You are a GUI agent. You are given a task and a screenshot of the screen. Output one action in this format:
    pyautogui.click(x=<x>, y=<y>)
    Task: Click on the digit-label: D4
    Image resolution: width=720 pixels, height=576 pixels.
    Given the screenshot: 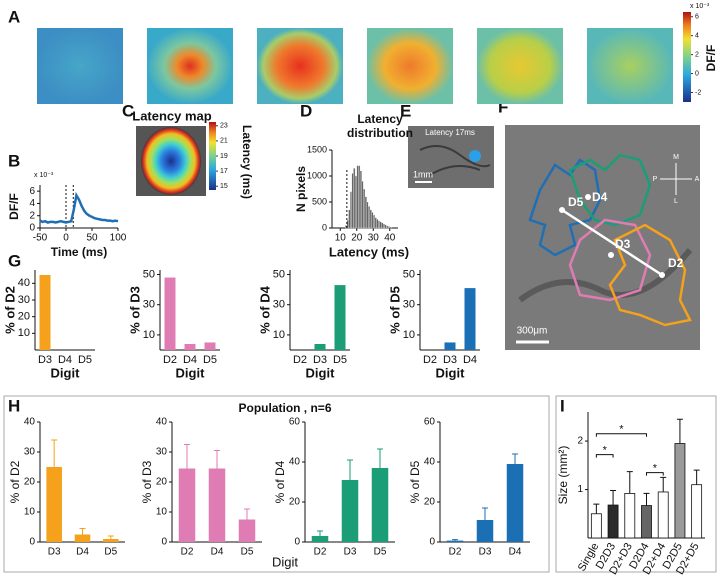 What is the action you would take?
    pyautogui.click(x=600, y=197)
    